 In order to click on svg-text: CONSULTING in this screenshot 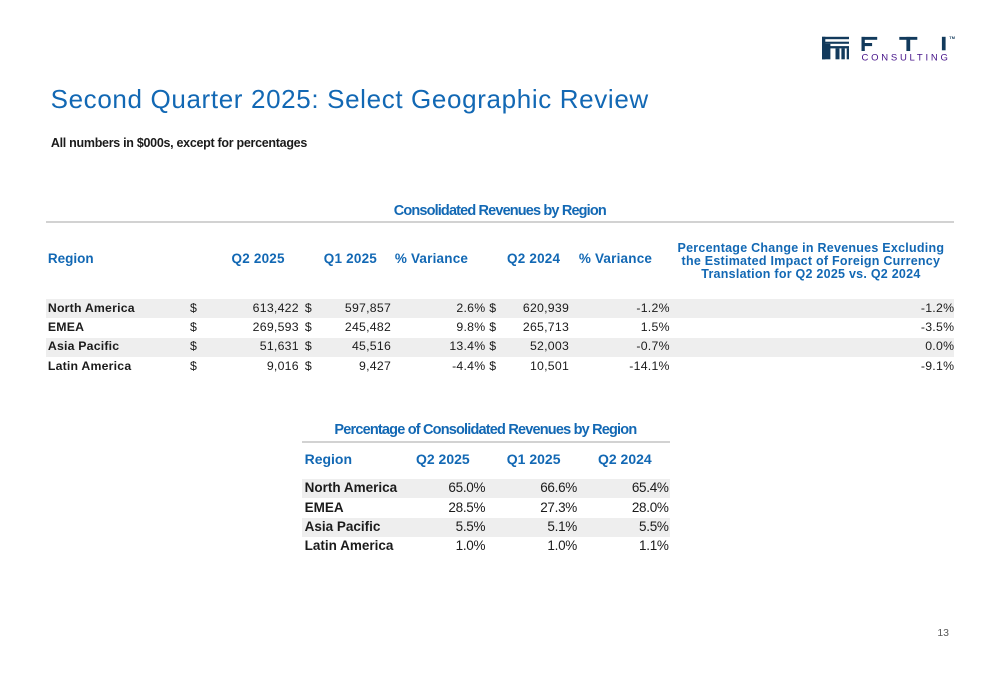, I will do `click(906, 57)`.